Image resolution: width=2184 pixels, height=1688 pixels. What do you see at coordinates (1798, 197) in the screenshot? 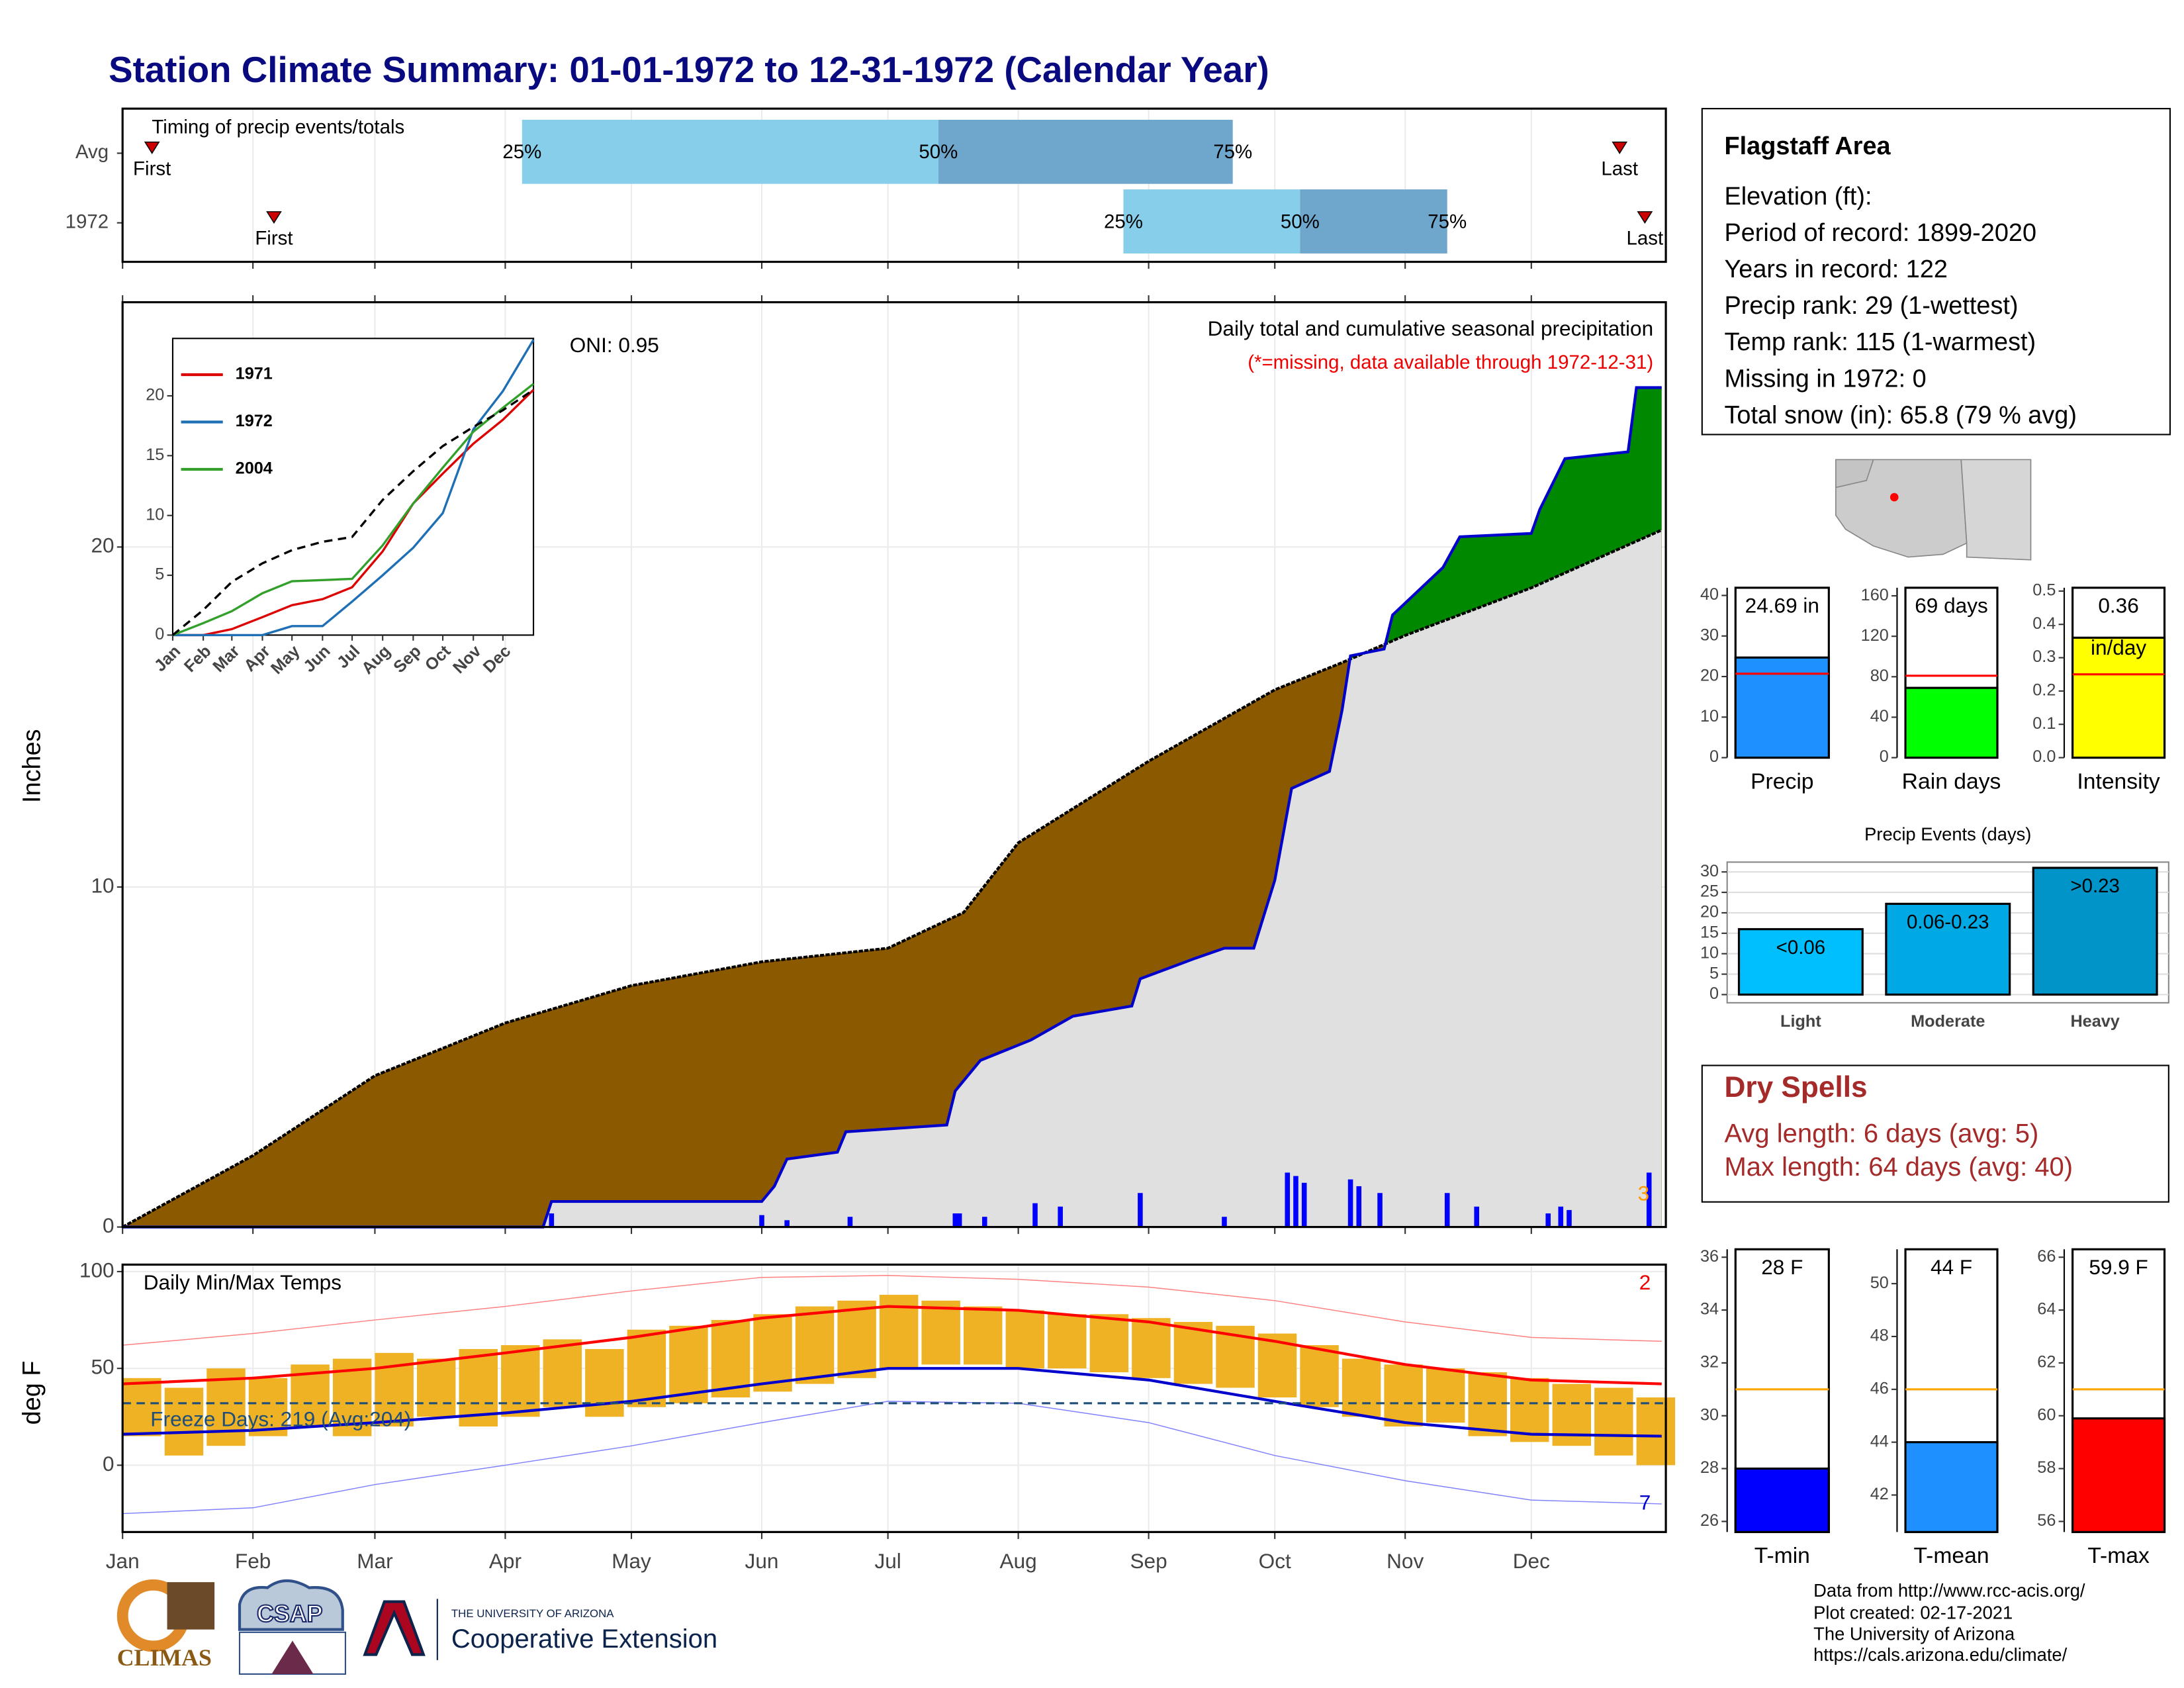
I see `station-line: Elevation (ft):` at bounding box center [1798, 197].